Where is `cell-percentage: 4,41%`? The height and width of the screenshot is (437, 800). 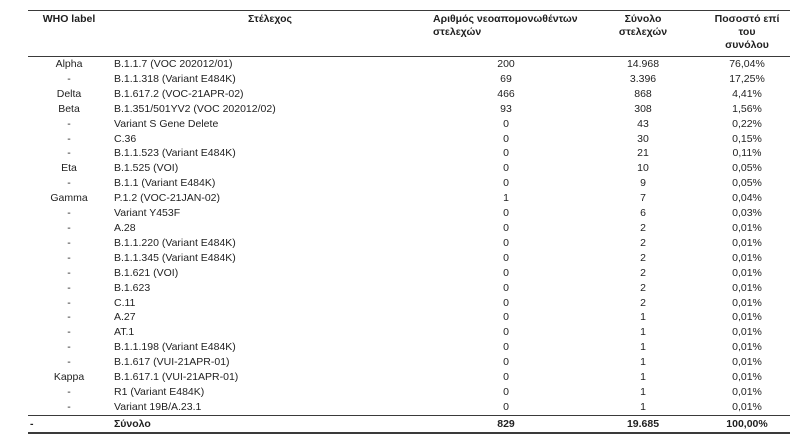 cell-percentage: 4,41% is located at coordinates (747, 93).